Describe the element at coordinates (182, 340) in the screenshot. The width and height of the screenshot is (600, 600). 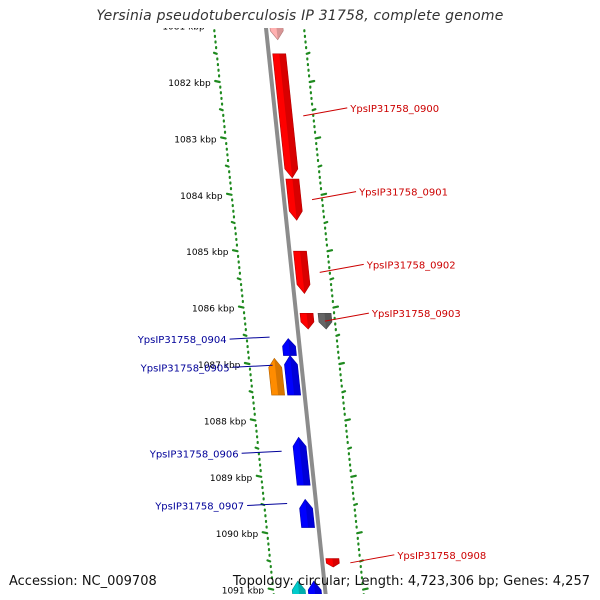
I see `gene-label: YpsIP31758_0904` at that location.